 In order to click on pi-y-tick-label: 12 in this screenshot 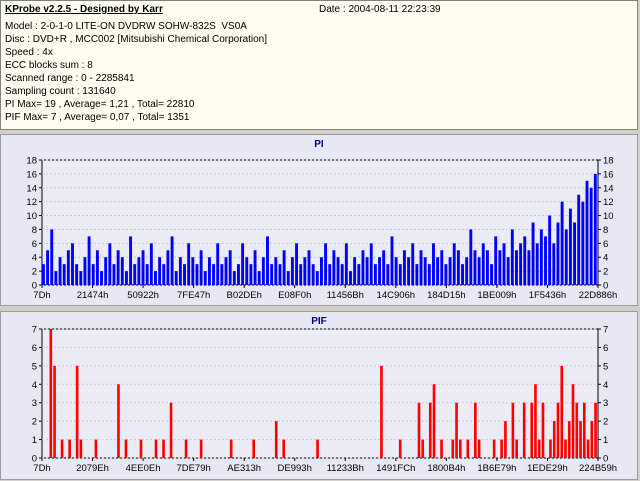, I will do `click(31, 202)`.